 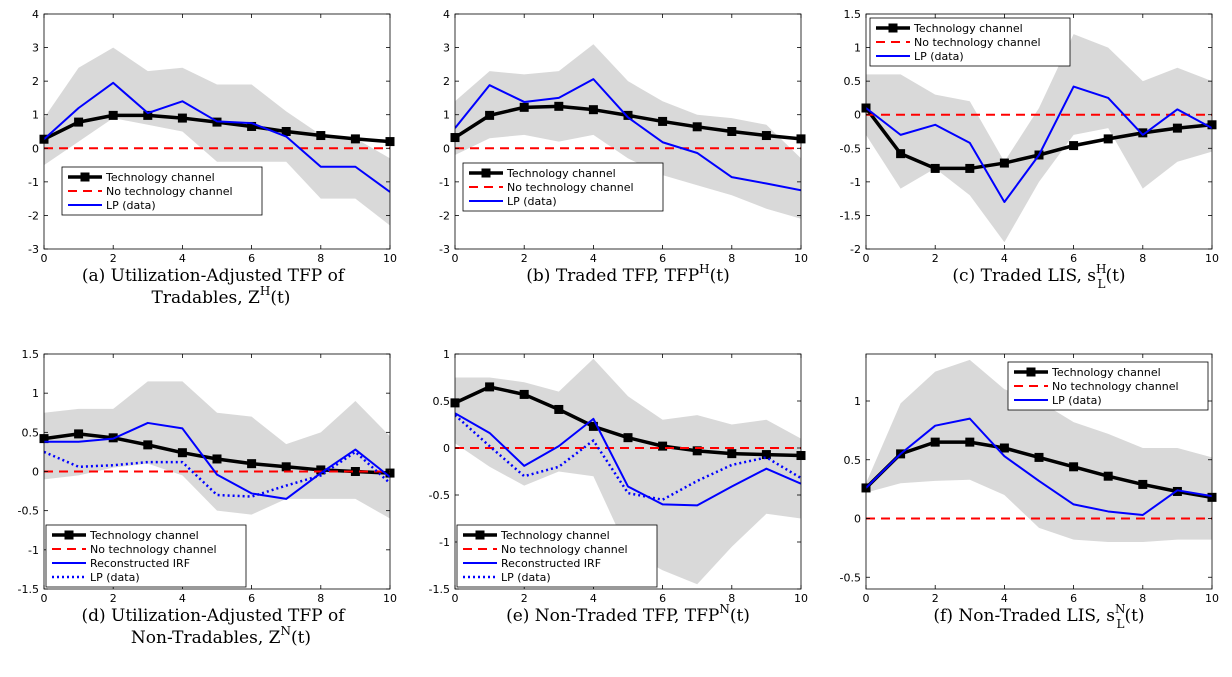 What do you see at coordinates (662, 258) in the screenshot?
I see `panel-b-xtick-label: 6` at bounding box center [662, 258].